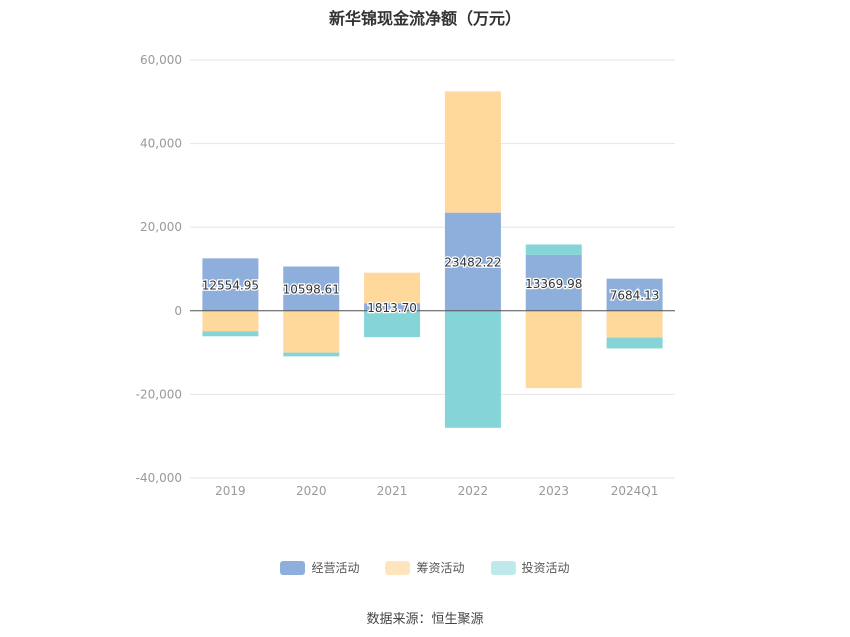 The width and height of the screenshot is (850, 637). I want to click on y-tick-label: 20,000, so click(161, 227).